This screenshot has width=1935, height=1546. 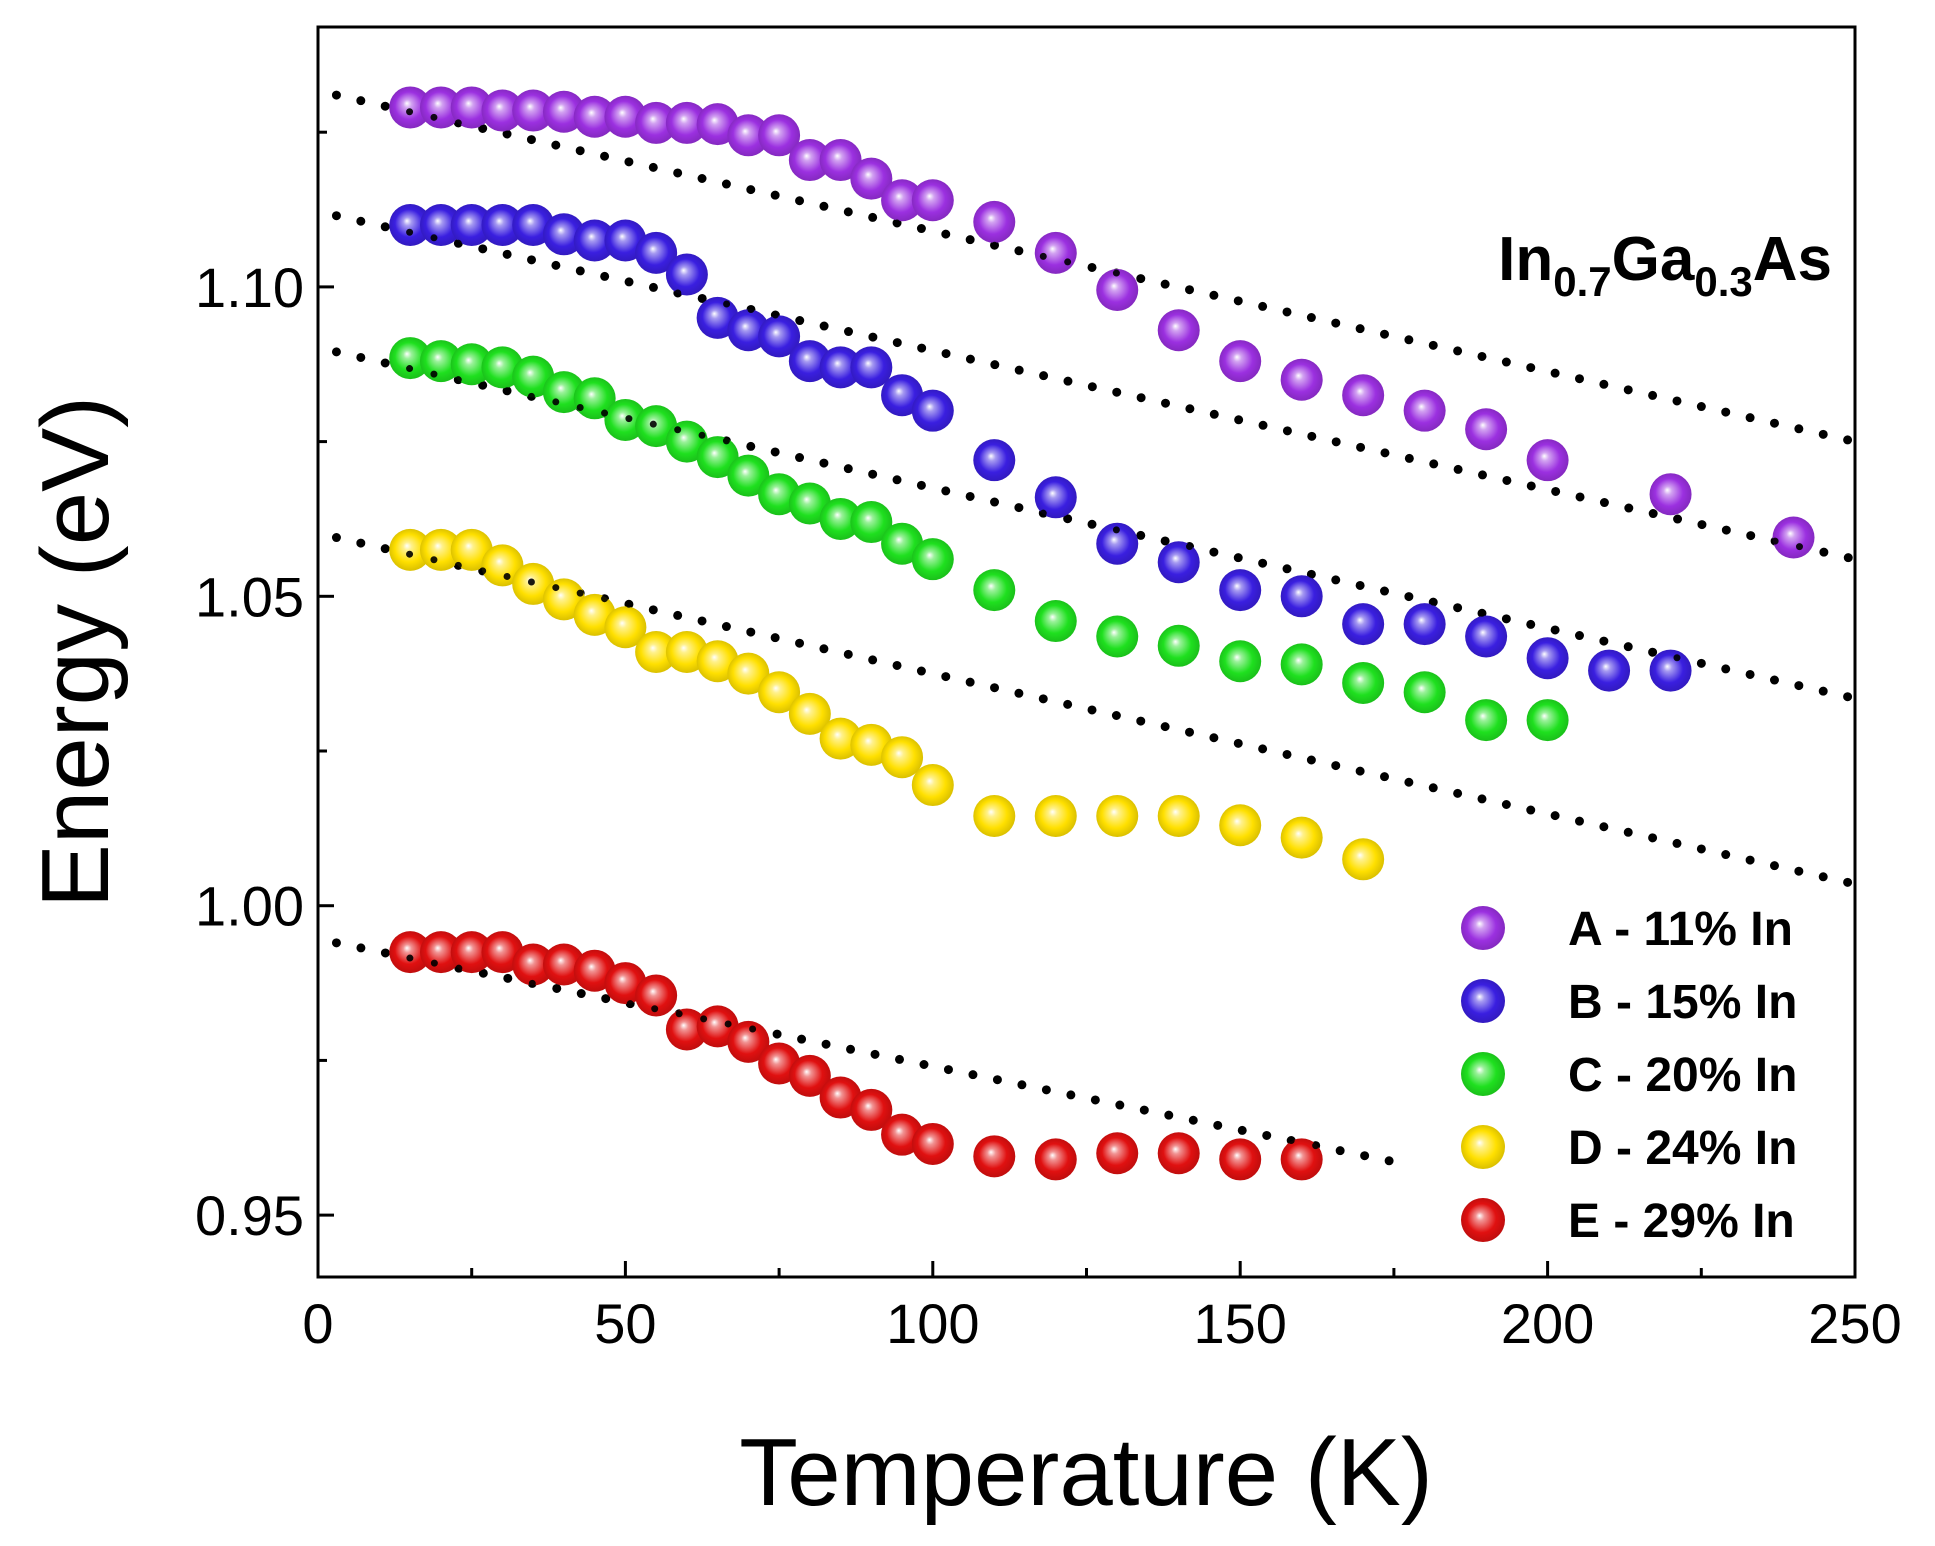 What do you see at coordinates (1682, 1002) in the screenshot?
I see `legend-label: B - 15% In` at bounding box center [1682, 1002].